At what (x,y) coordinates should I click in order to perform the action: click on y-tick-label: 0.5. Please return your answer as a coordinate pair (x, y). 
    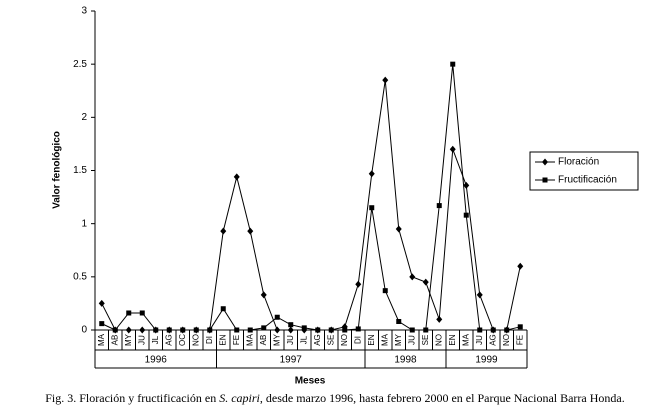
    Looking at the image, I should click on (80, 276).